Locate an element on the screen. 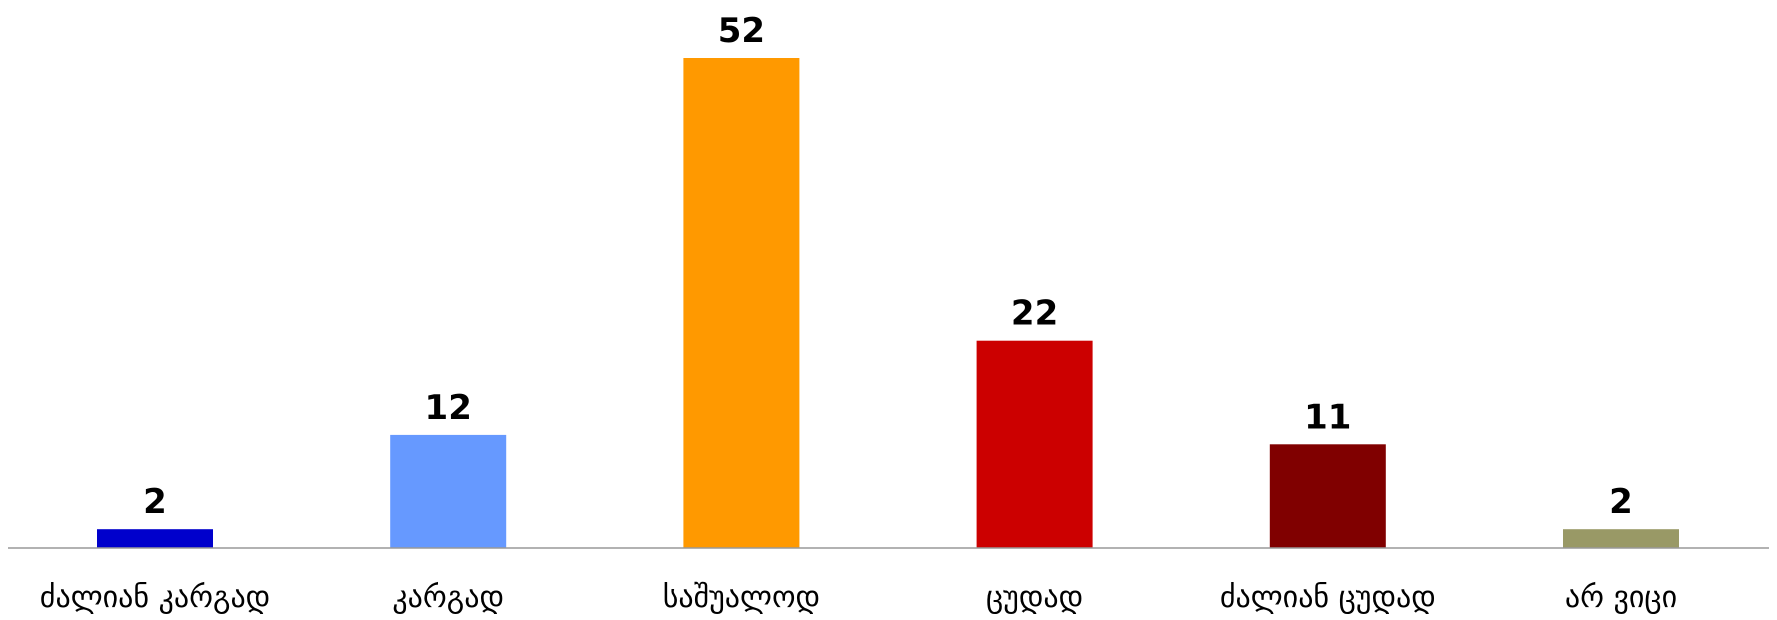 Image resolution: width=1777 pixels, height=620 pixels. bar-value-label-3: 52 is located at coordinates (741, 31).